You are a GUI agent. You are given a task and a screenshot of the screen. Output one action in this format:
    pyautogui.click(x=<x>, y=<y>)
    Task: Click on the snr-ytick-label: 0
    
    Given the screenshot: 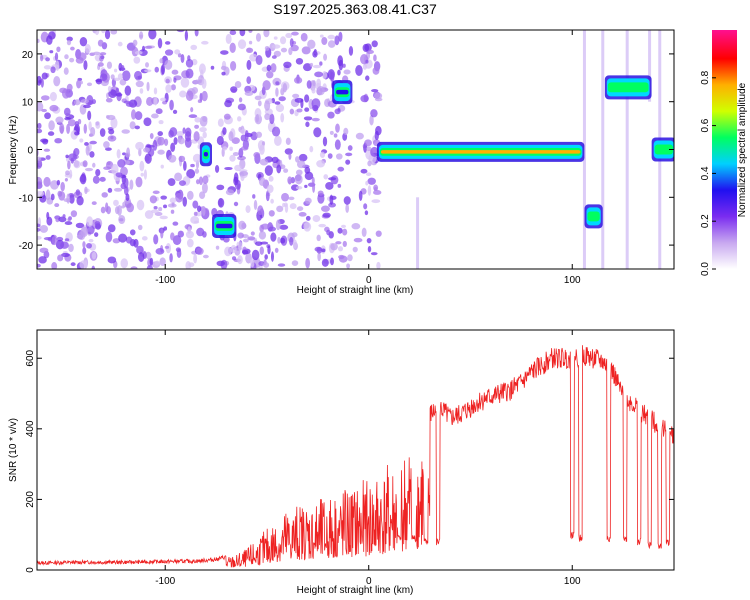 What is the action you would take?
    pyautogui.click(x=30, y=570)
    